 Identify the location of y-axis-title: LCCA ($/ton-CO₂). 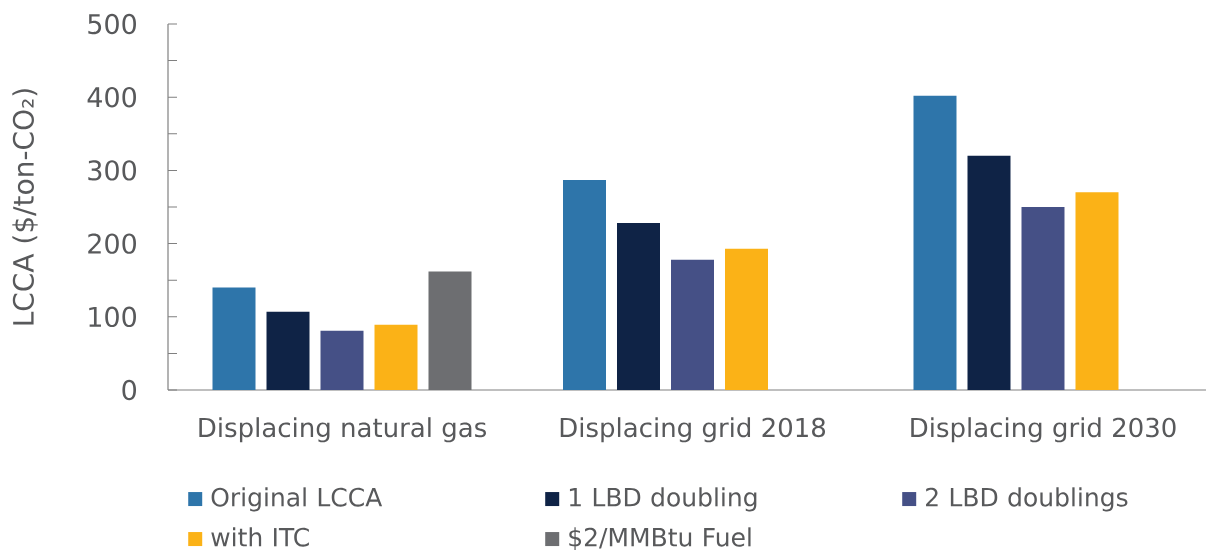
(25, 207).